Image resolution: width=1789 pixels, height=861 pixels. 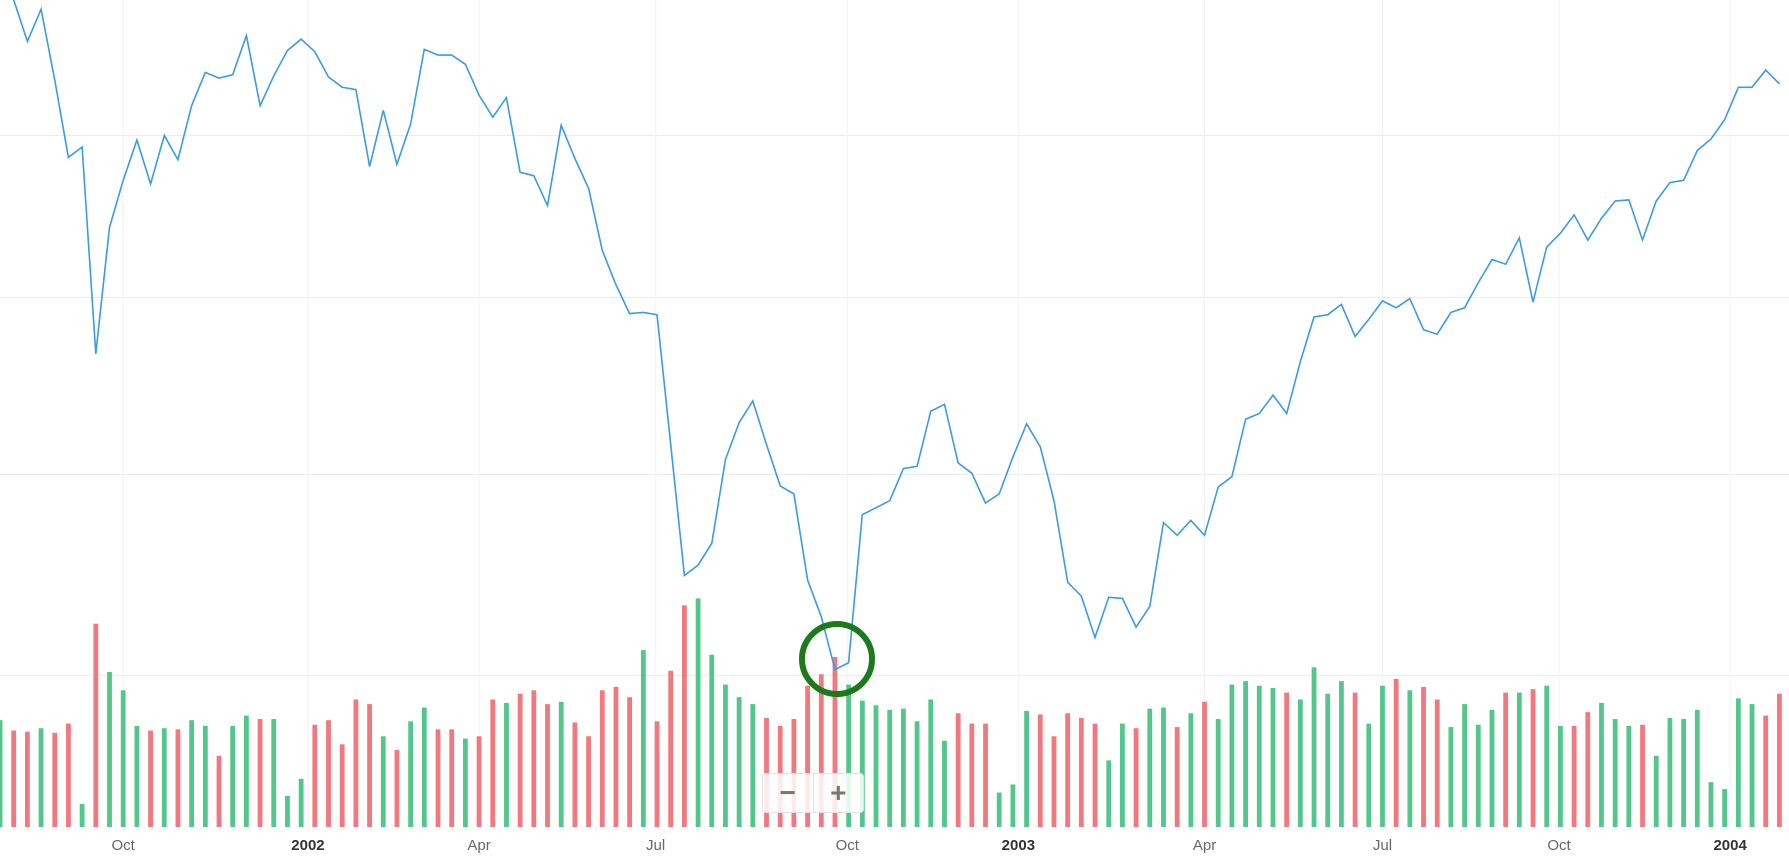 What do you see at coordinates (787, 792) in the screenshot?
I see `zoom-out-button: −` at bounding box center [787, 792].